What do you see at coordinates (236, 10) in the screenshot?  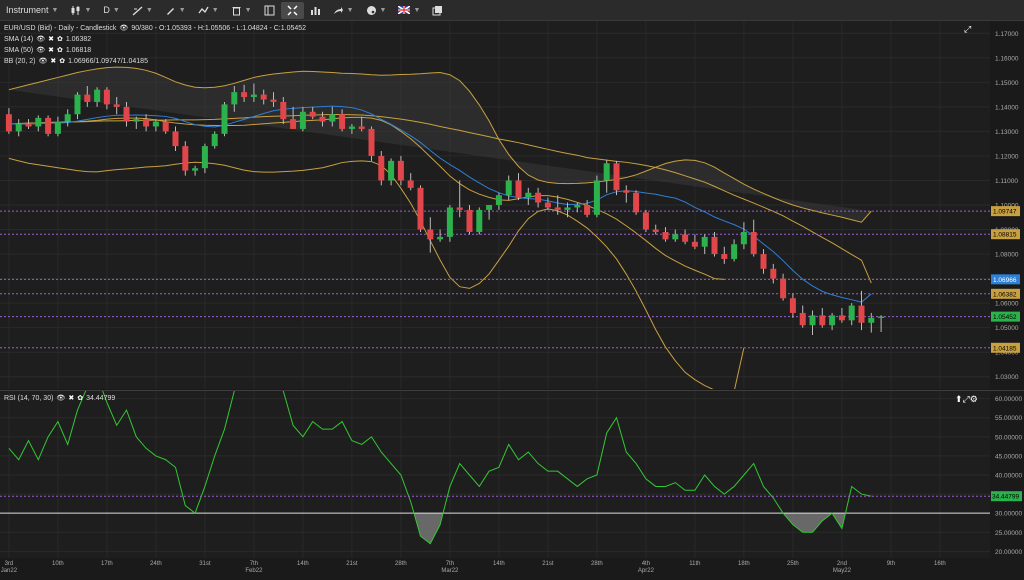 I see `trash-icon` at bounding box center [236, 10].